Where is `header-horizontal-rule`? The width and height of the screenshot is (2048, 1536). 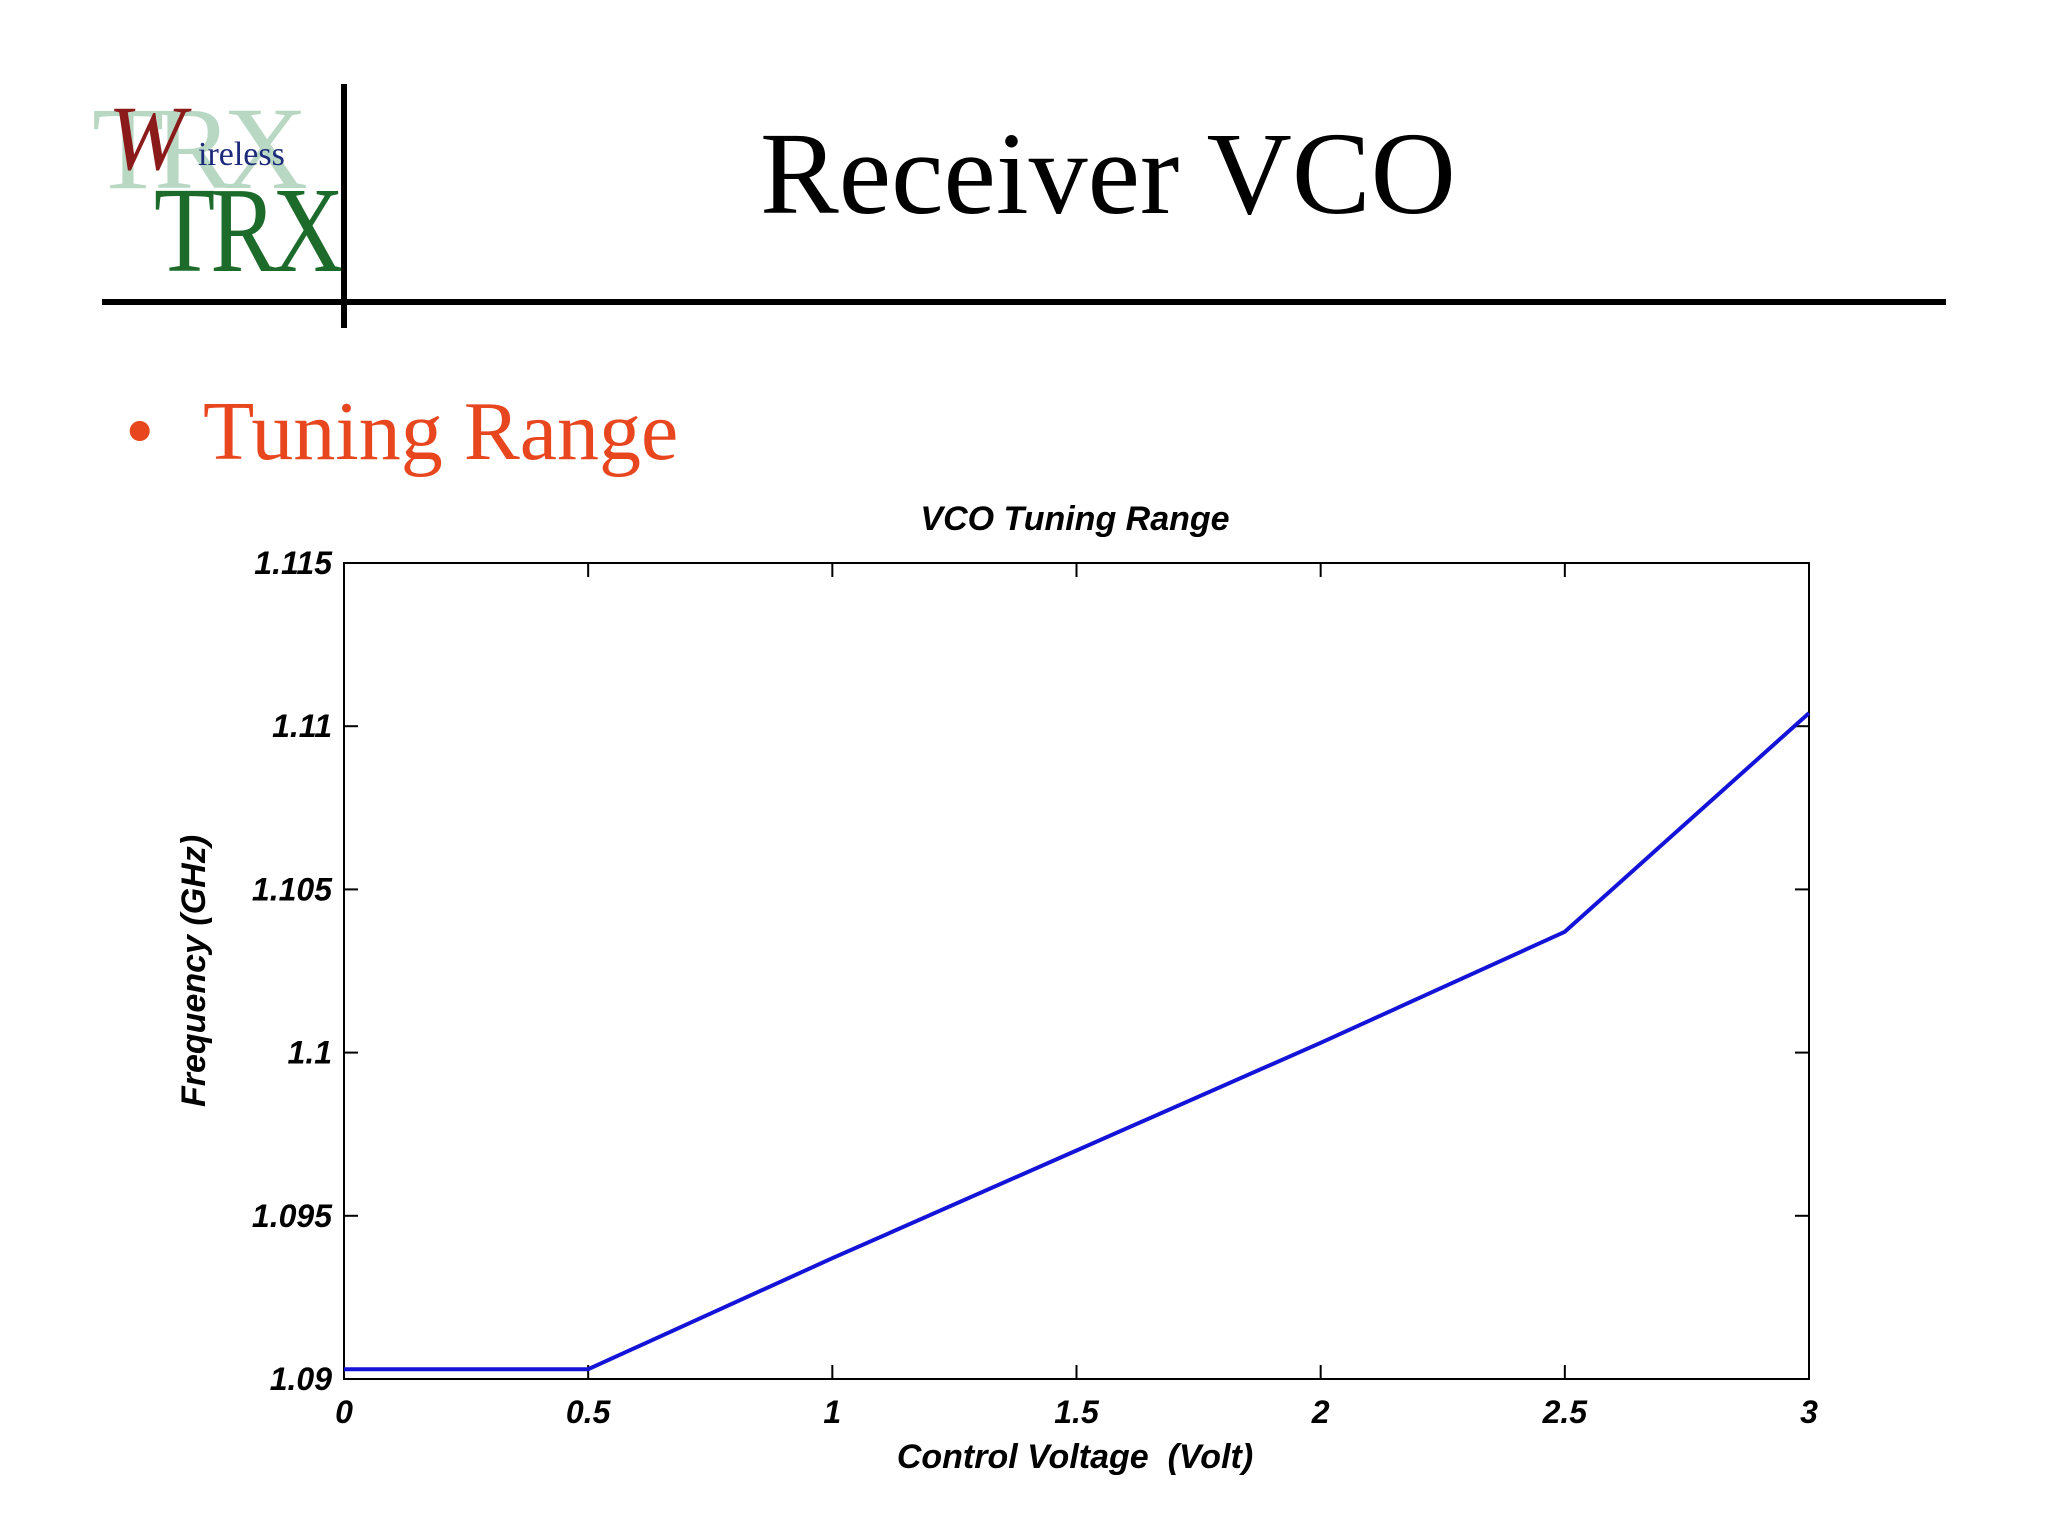 header-horizontal-rule is located at coordinates (1024, 302).